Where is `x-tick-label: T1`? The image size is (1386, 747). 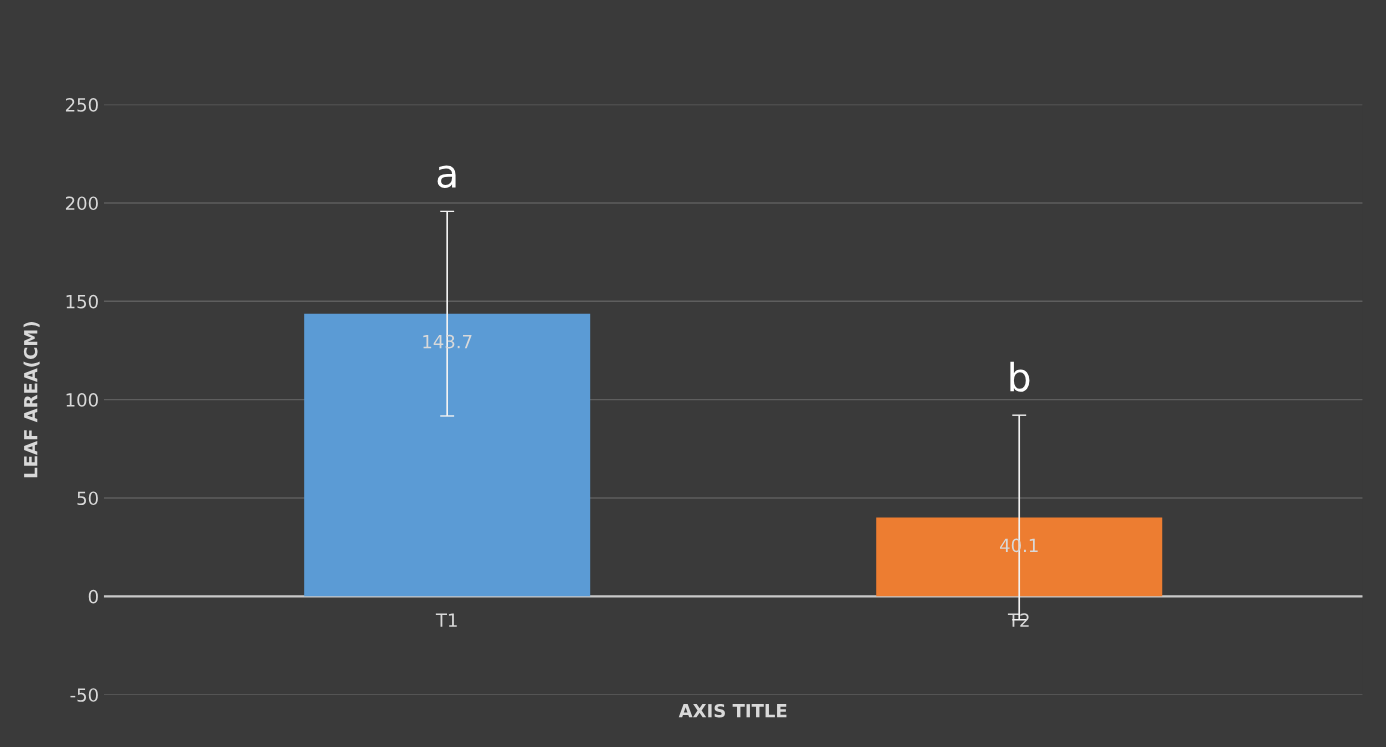
x-tick-label: T1 is located at coordinates (446, 620).